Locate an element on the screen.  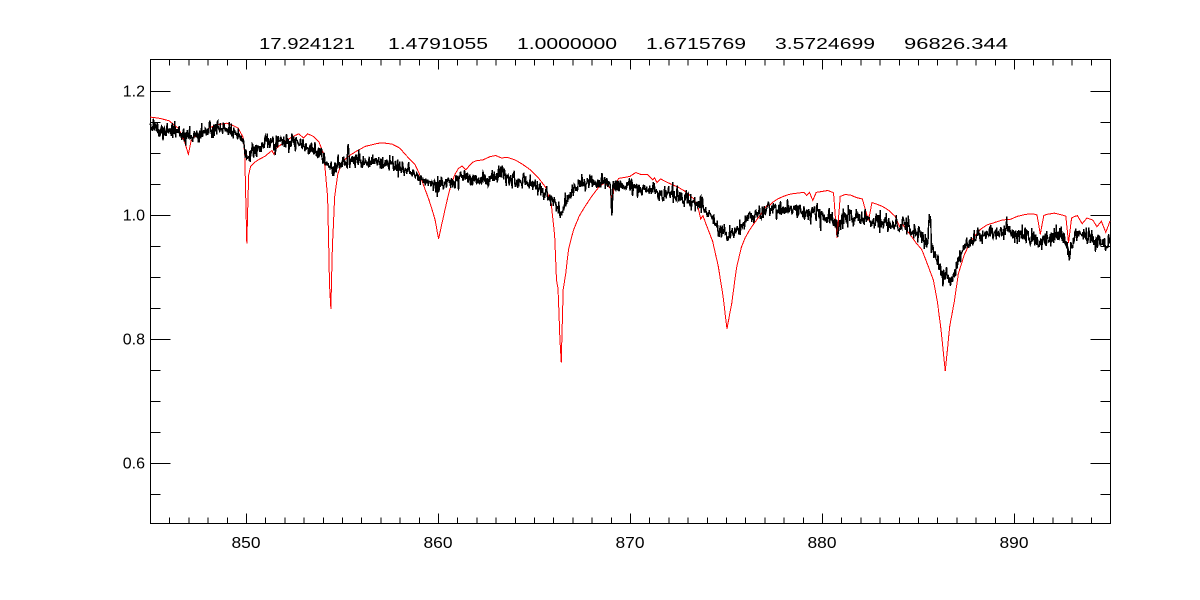
svg-text: 1.4791055 is located at coordinates (438, 44).